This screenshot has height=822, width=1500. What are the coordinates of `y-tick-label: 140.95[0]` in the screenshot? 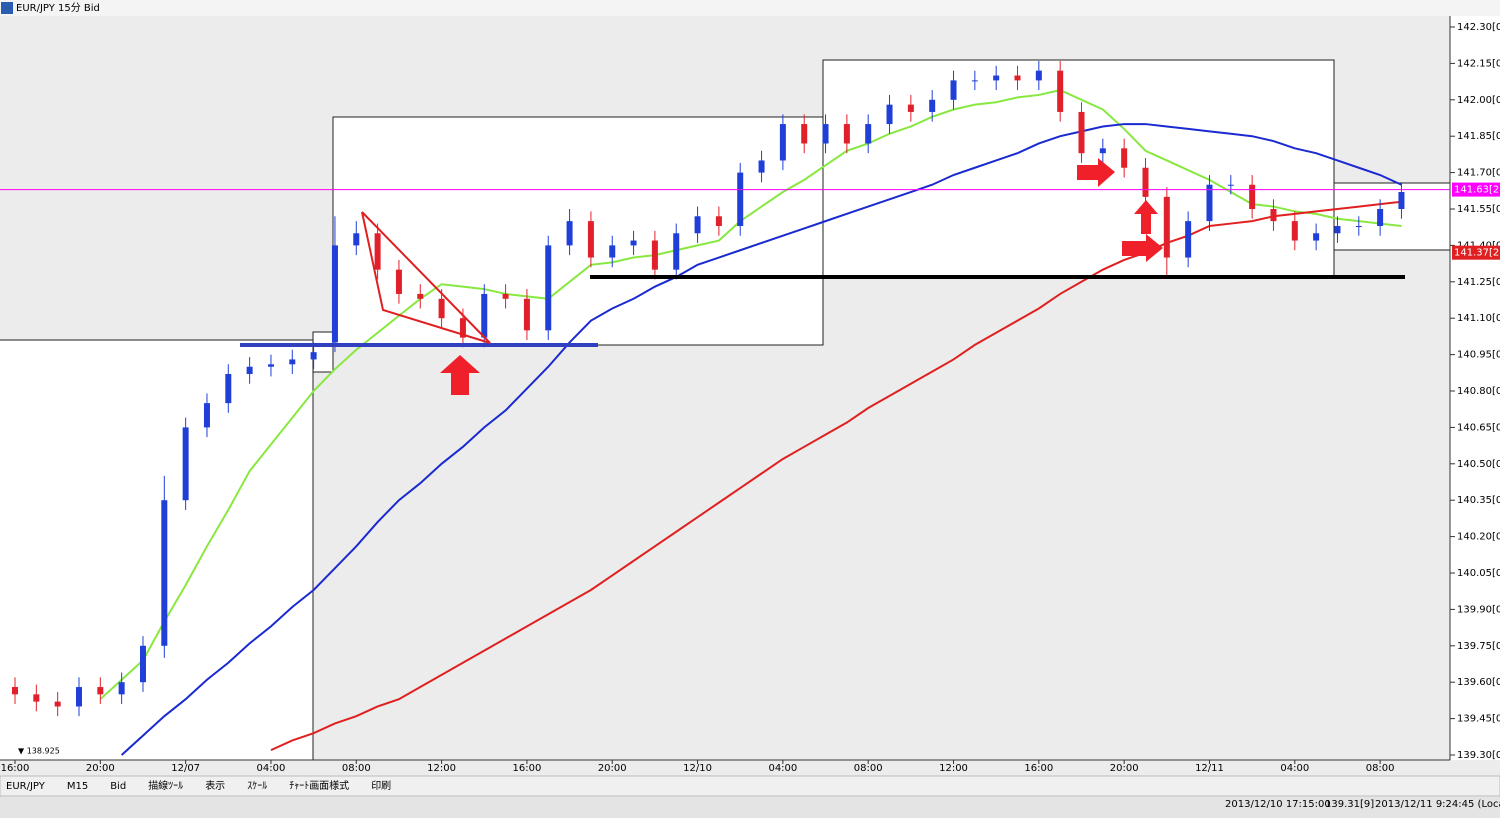 It's located at (1478, 355).